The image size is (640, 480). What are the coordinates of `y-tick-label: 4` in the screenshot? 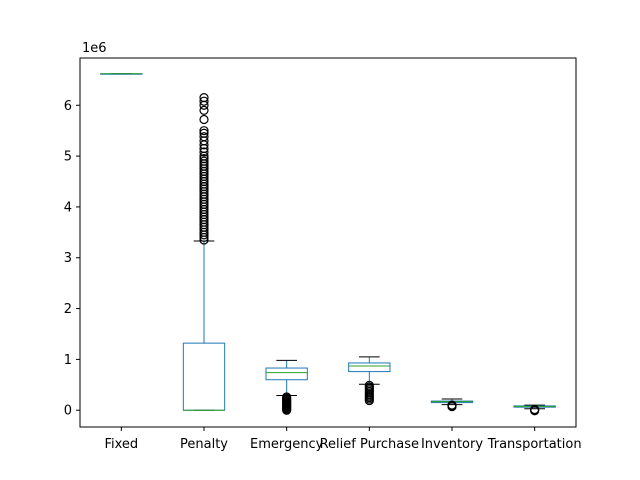 It's located at (68, 207).